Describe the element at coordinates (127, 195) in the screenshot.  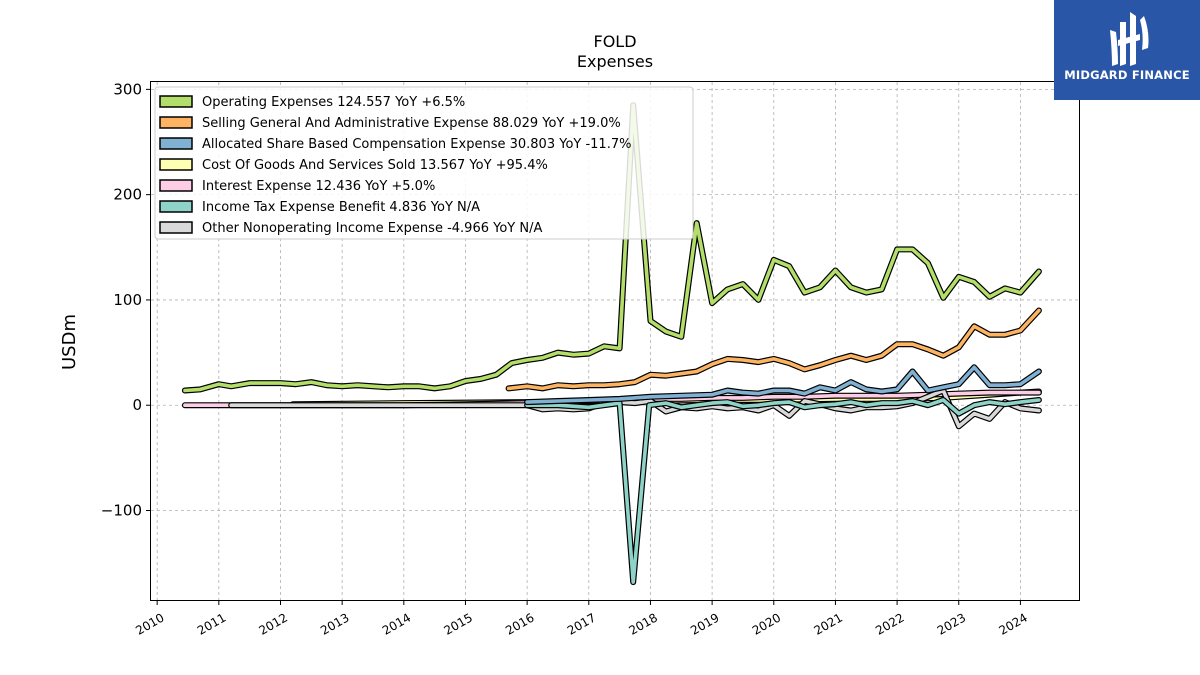
I see `y-tick-label: 200` at that location.